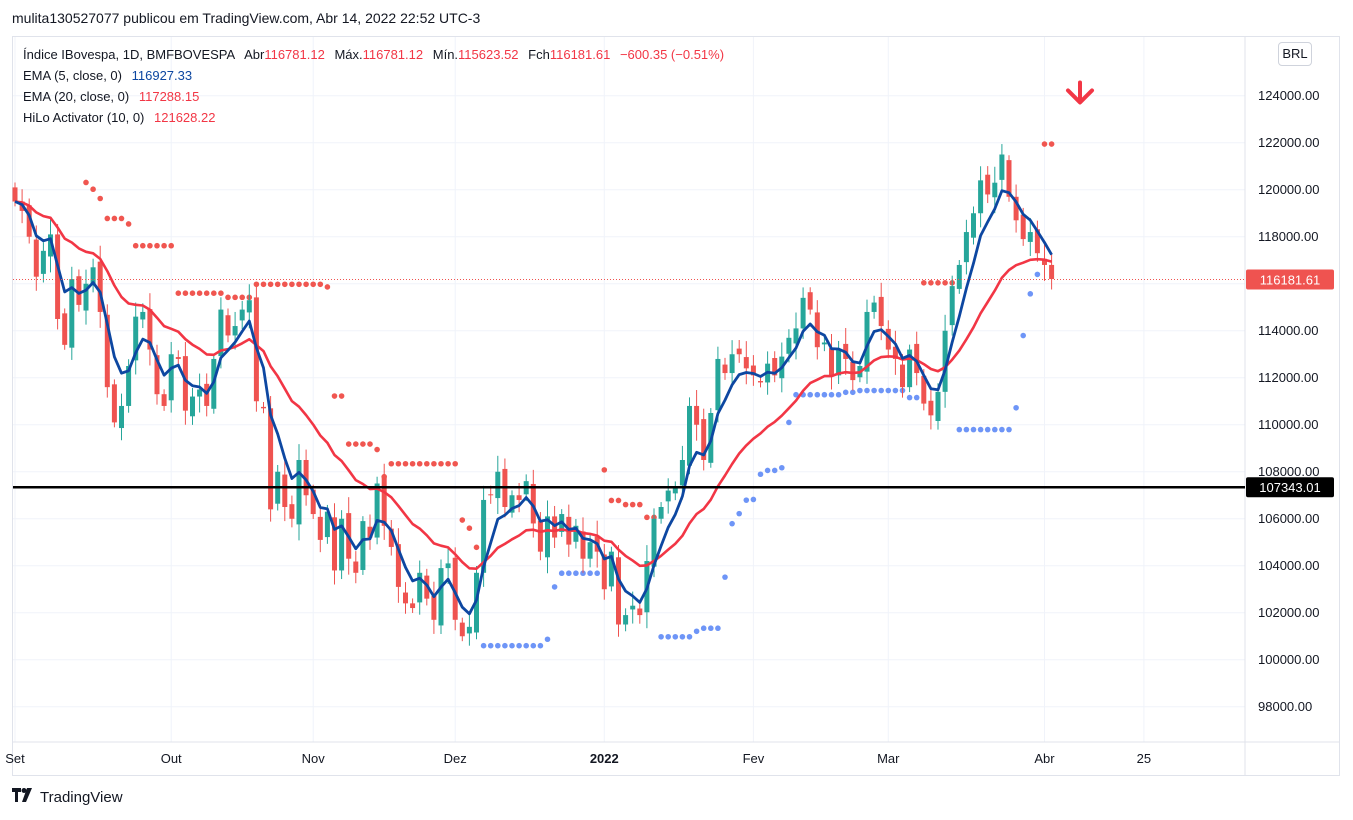  I want to click on last-price-label: 116181.61, so click(1290, 279).